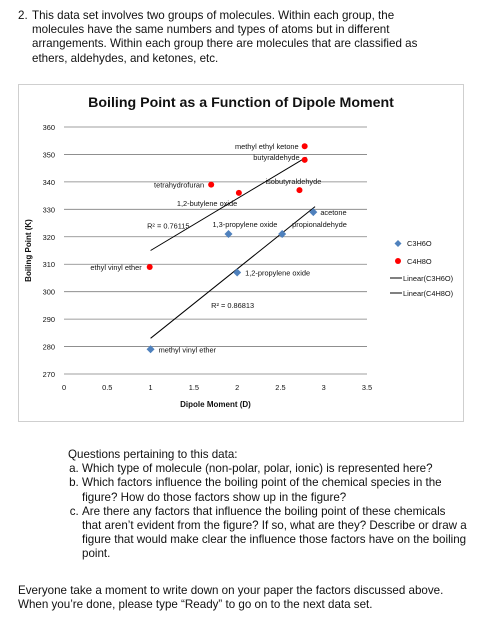  Describe the element at coordinates (276, 157) in the screenshot. I see `data-point-label: butyraldehyde` at that location.